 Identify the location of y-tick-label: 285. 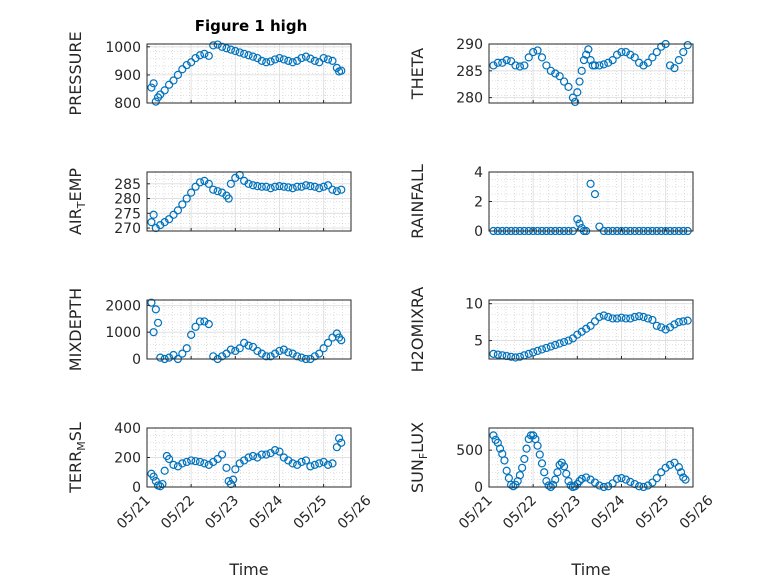
(127, 185).